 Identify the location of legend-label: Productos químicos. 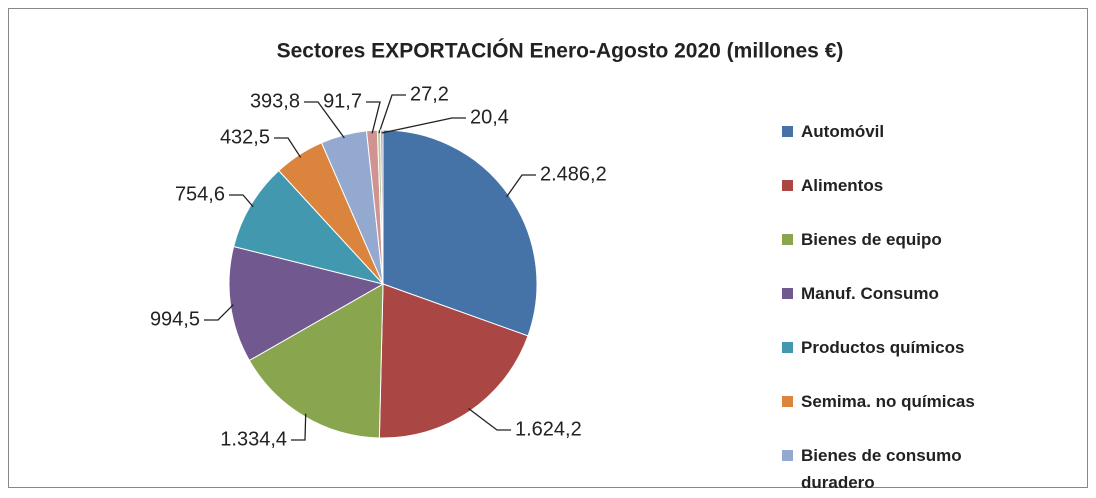
(883, 347).